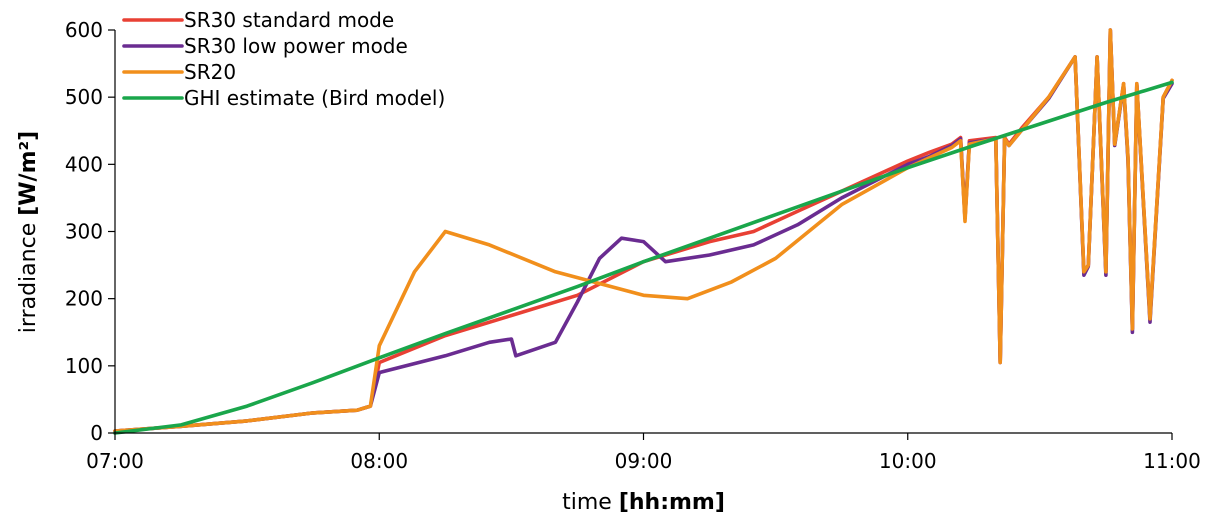 The height and width of the screenshot is (520, 1213). What do you see at coordinates (908, 461) in the screenshot?
I see `x-tick-label-3: 10:00` at bounding box center [908, 461].